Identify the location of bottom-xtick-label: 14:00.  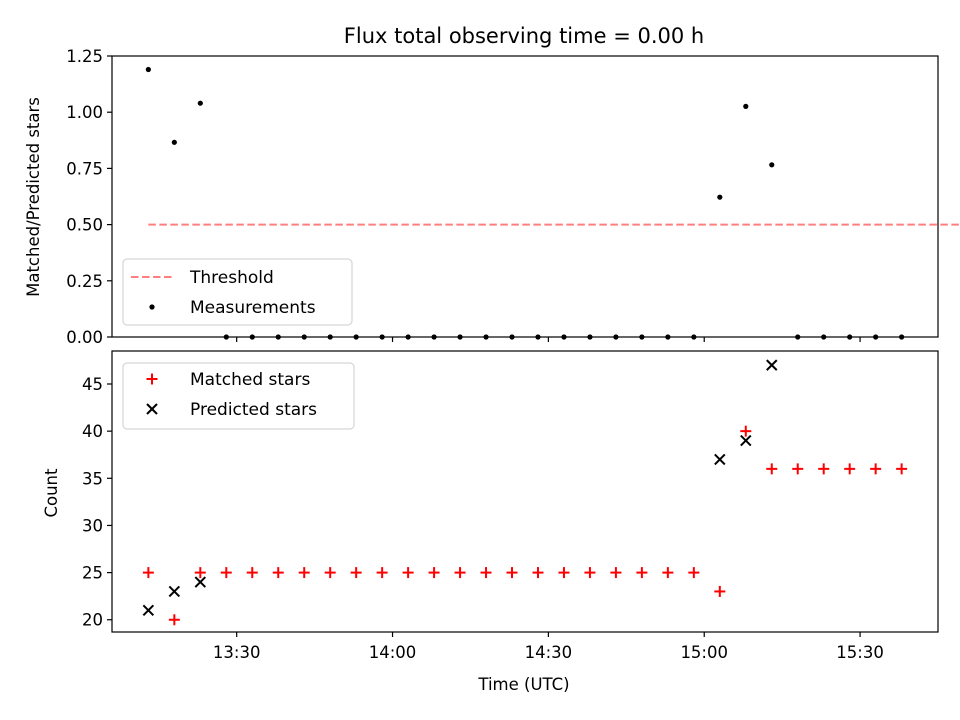
(393, 652).